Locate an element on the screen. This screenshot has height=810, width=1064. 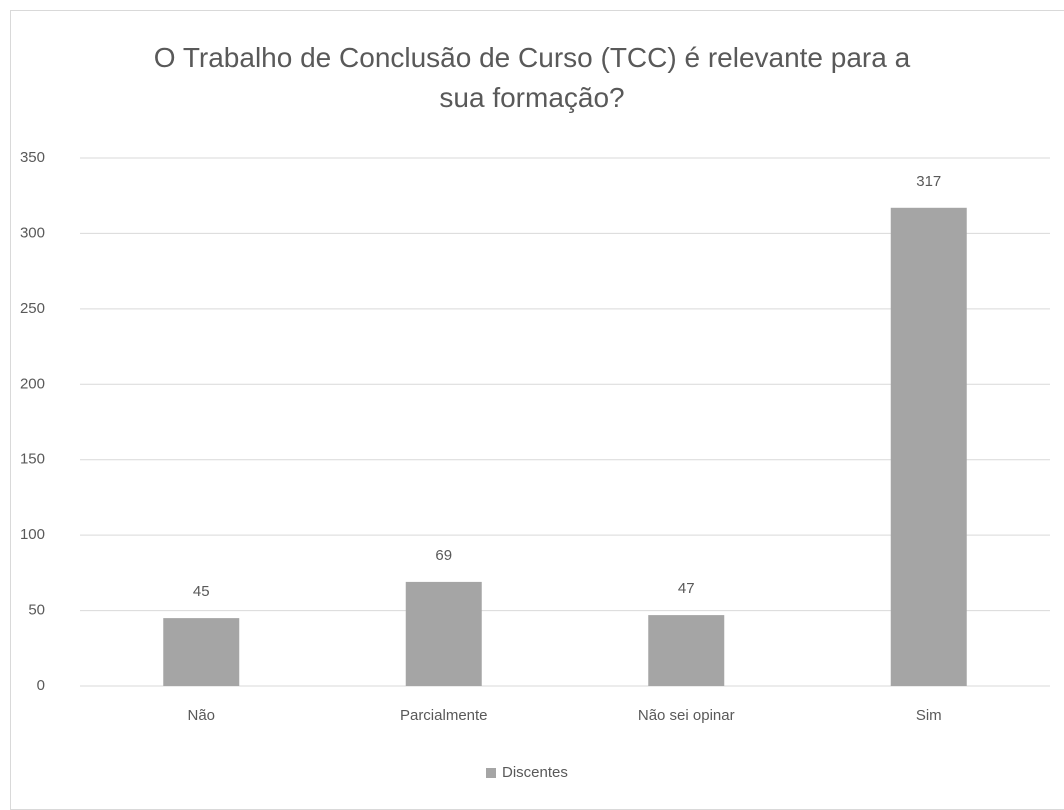
y-tick-label: 300 is located at coordinates (32, 232).